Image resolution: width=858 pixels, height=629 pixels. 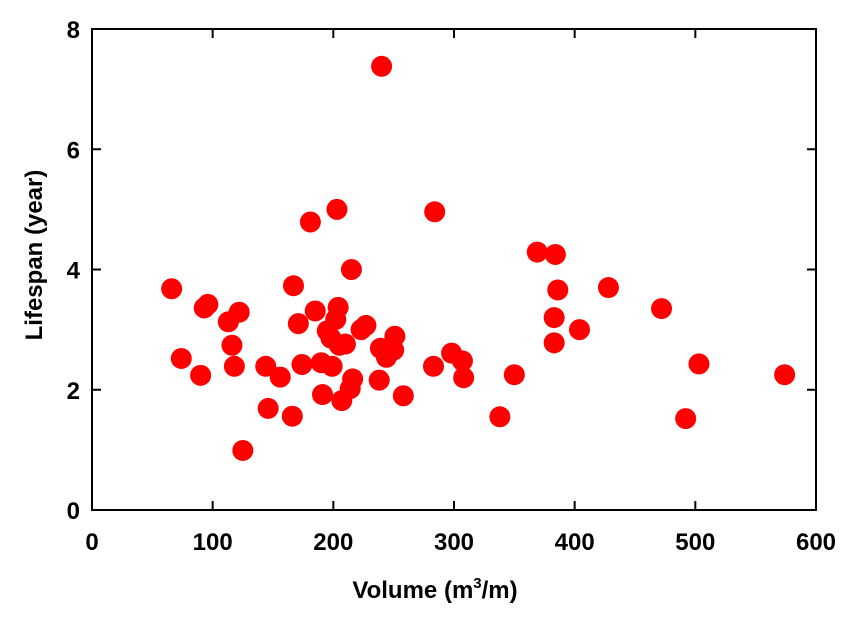 I want to click on x-tick-label: 300, so click(x=454, y=542).